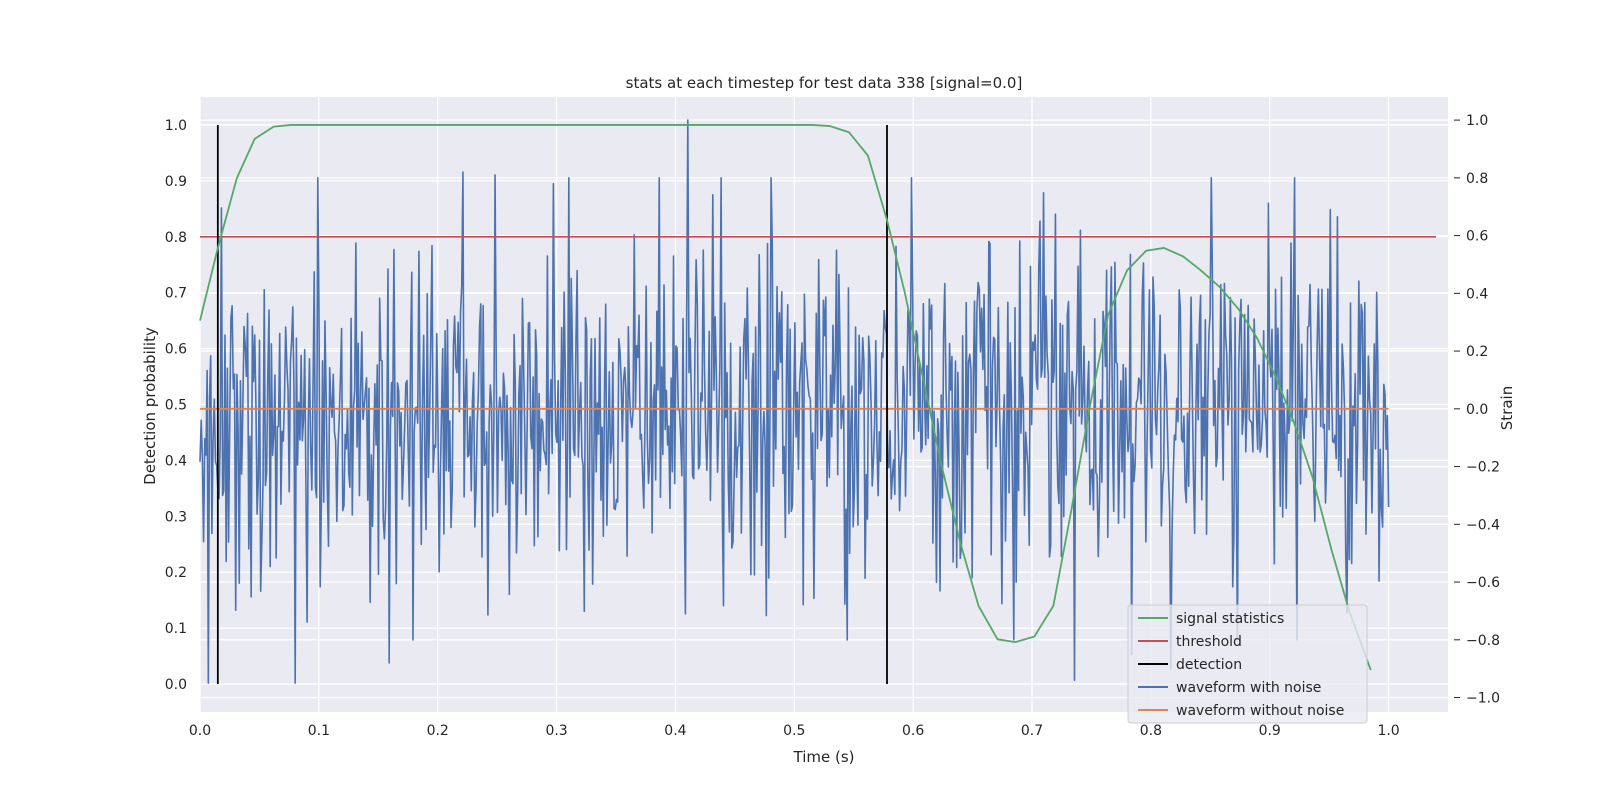  I want to click on legend-label-threshold: threshold, so click(1209, 642).